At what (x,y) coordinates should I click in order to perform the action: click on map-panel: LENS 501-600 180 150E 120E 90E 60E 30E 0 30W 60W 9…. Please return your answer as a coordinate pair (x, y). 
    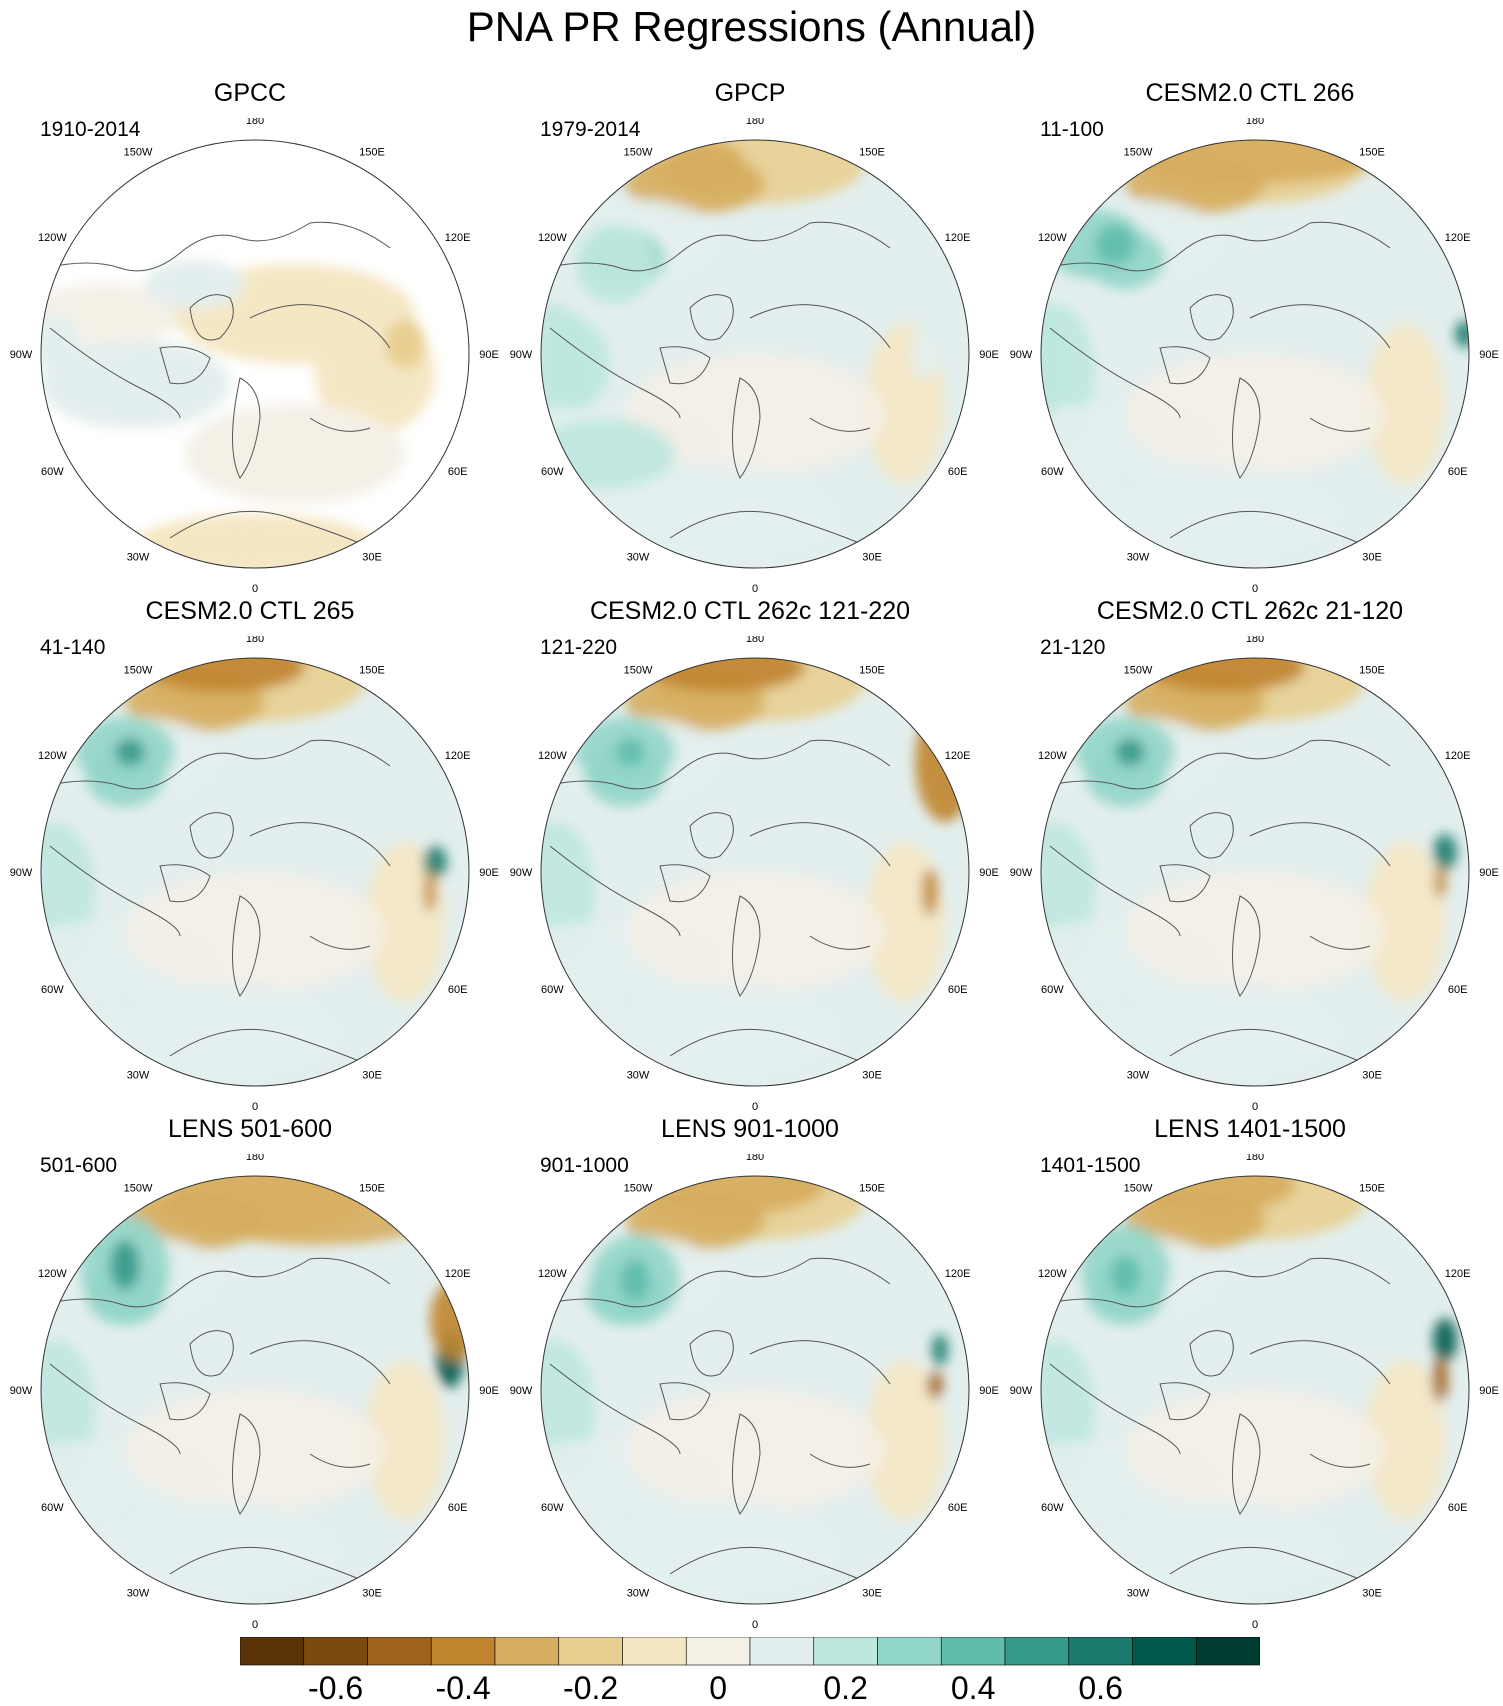
    Looking at the image, I should click on (250, 1371).